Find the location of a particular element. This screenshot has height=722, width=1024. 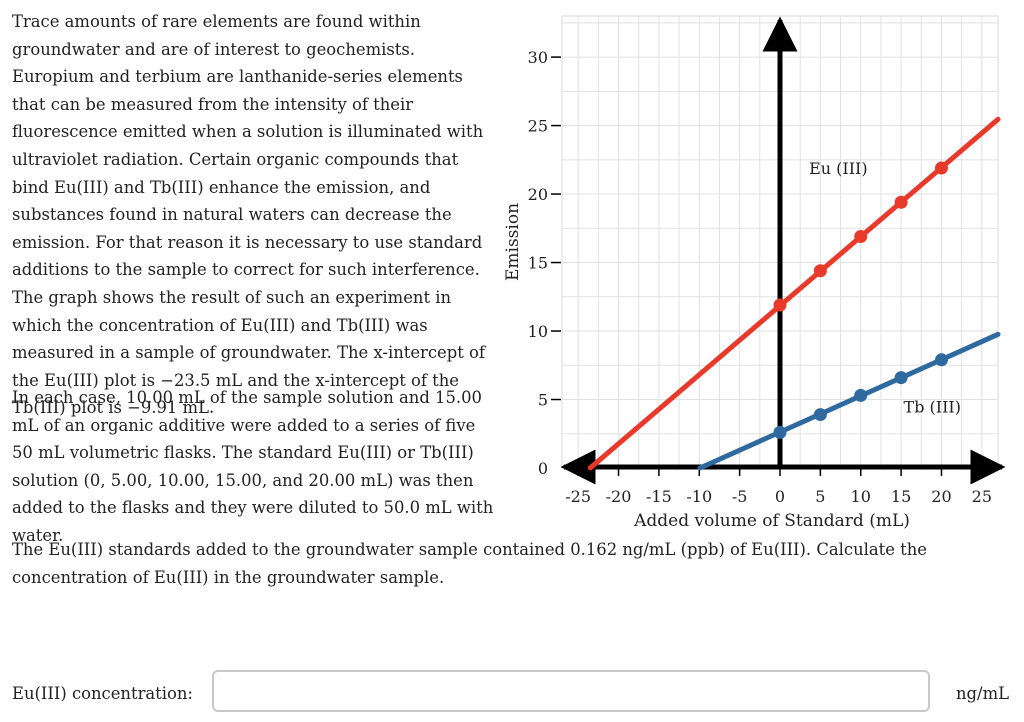

x-tick-label: -20 is located at coordinates (619, 496).